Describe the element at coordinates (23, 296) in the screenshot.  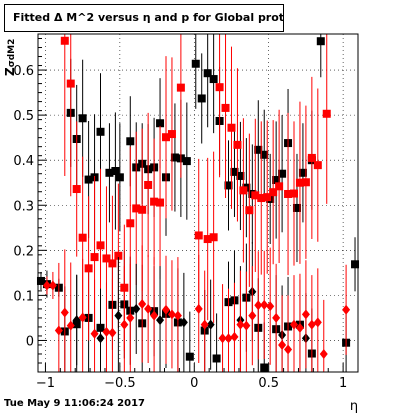
I see `y-tick-label: 0.1` at that location.